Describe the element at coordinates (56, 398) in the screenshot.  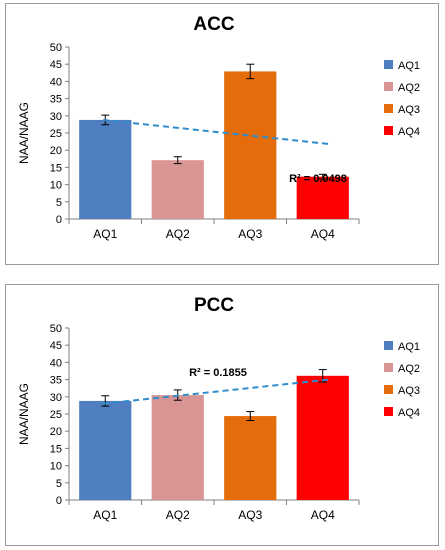
I see `pcc-y-tick-label: 30` at that location.